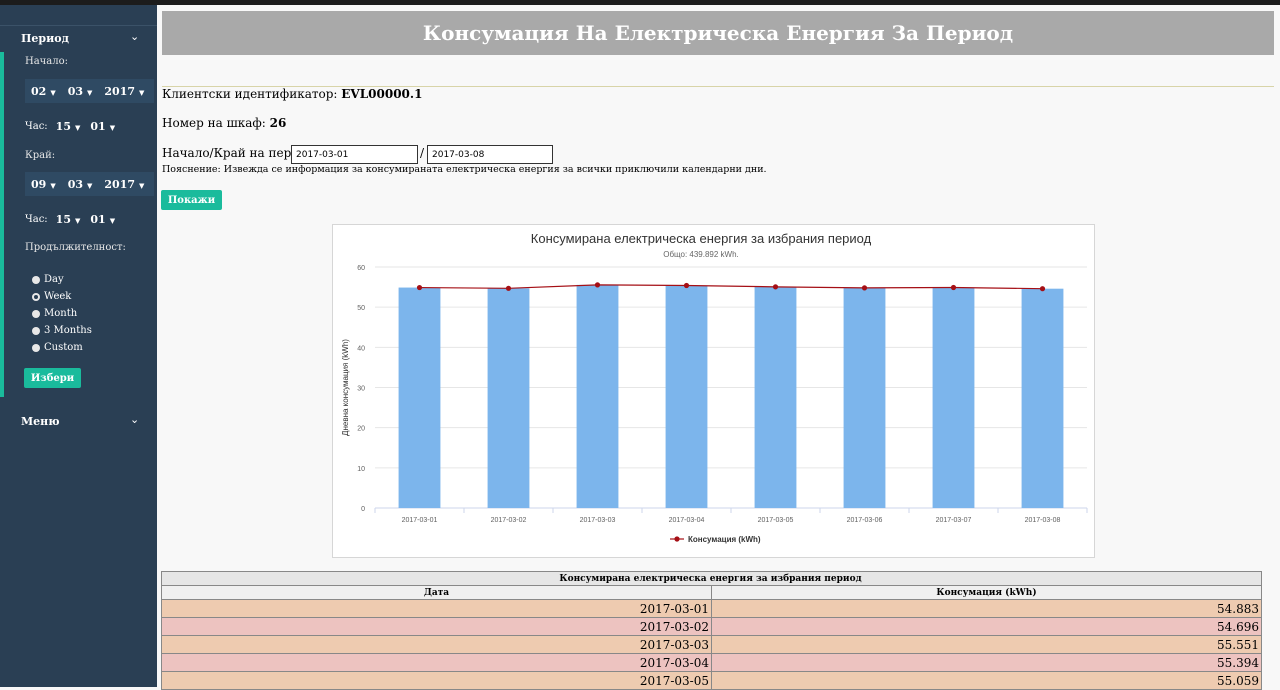 The image size is (1280, 690). Describe the element at coordinates (509, 520) in the screenshot. I see `x-tick-label: 2017-03-02` at that location.